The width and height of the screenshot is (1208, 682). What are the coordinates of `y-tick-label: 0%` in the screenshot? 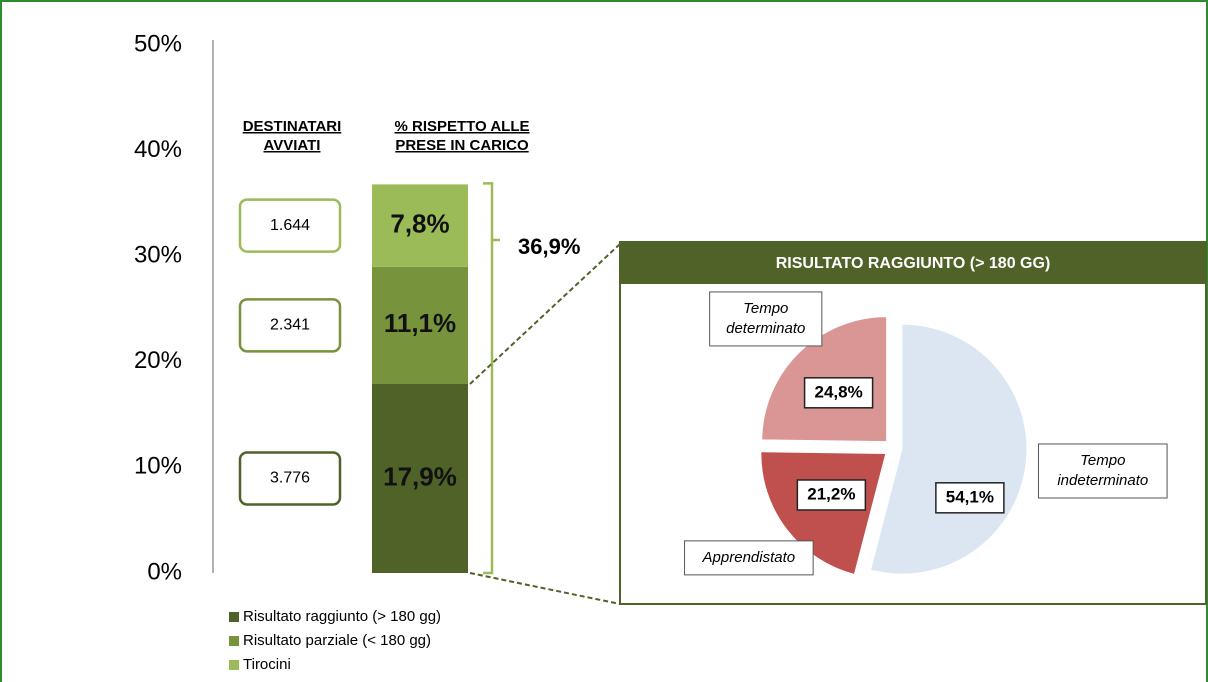 It's located at (164, 571).